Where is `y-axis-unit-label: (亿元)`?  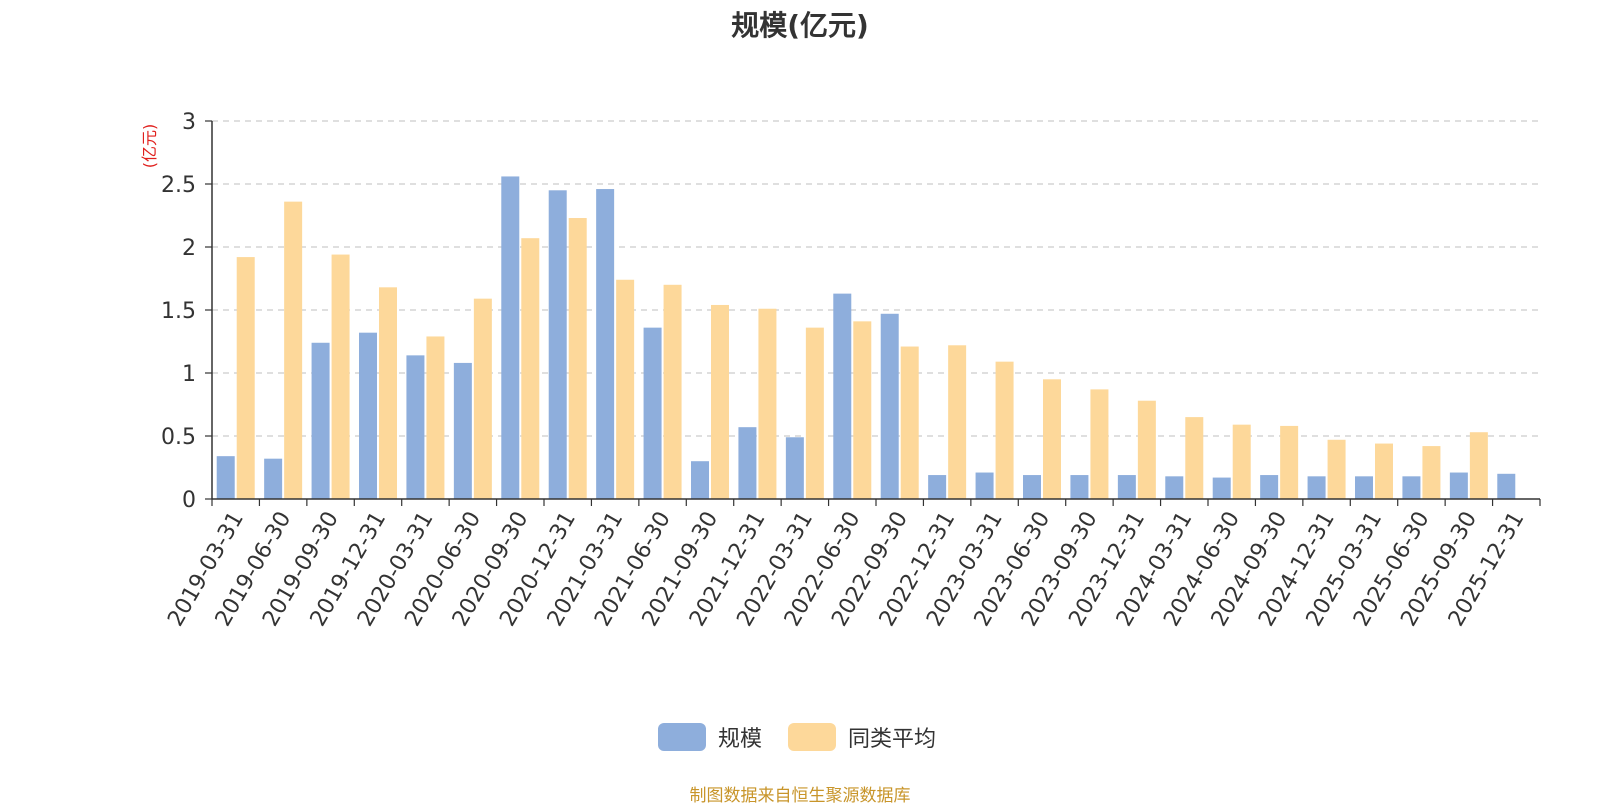 y-axis-unit-label: (亿元) is located at coordinates (149, 146).